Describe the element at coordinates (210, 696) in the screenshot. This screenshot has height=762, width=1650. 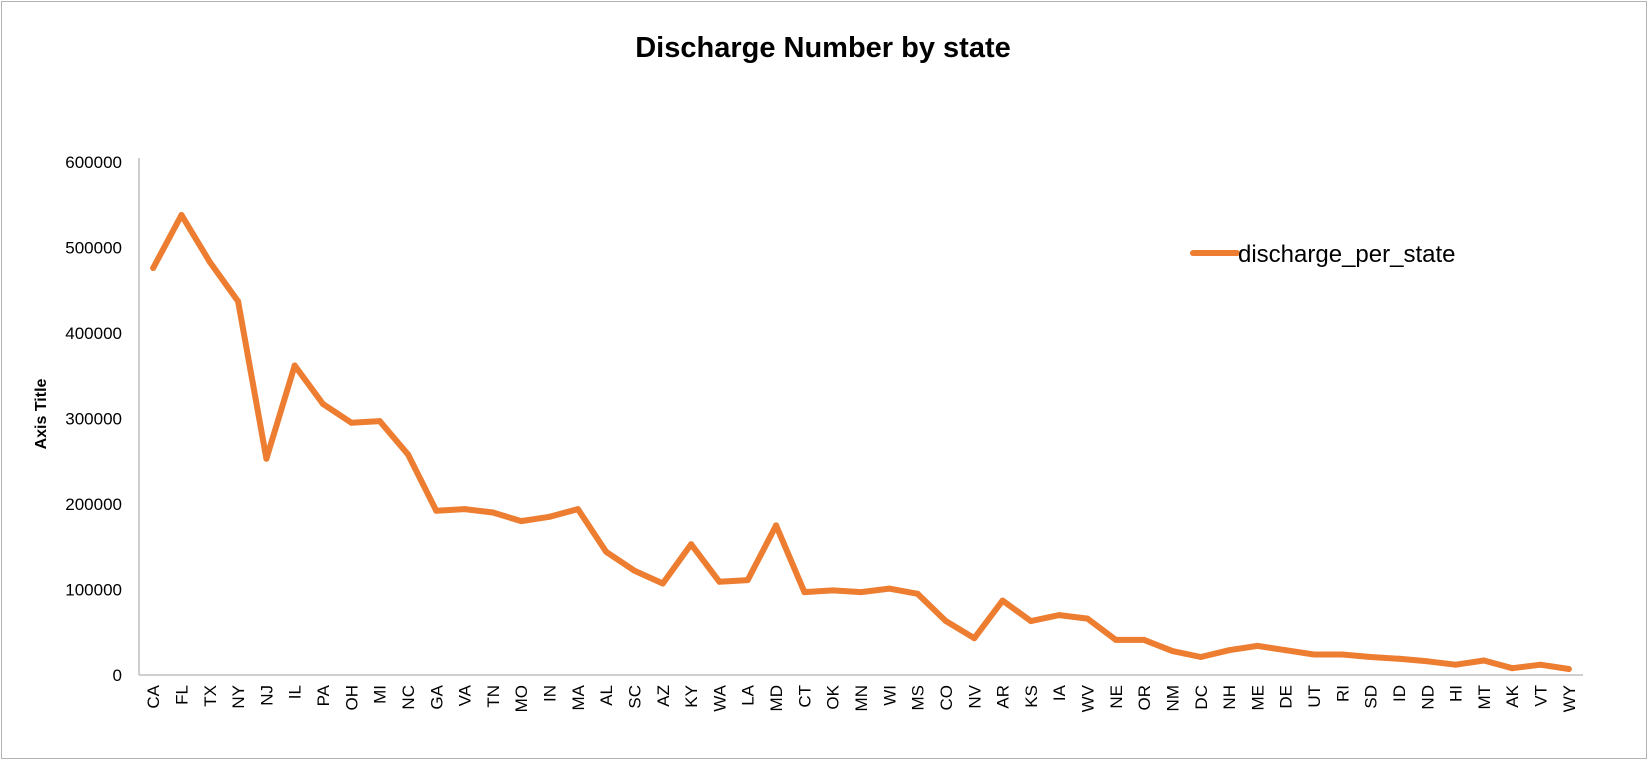
I see `x-tick-label: TX` at that location.